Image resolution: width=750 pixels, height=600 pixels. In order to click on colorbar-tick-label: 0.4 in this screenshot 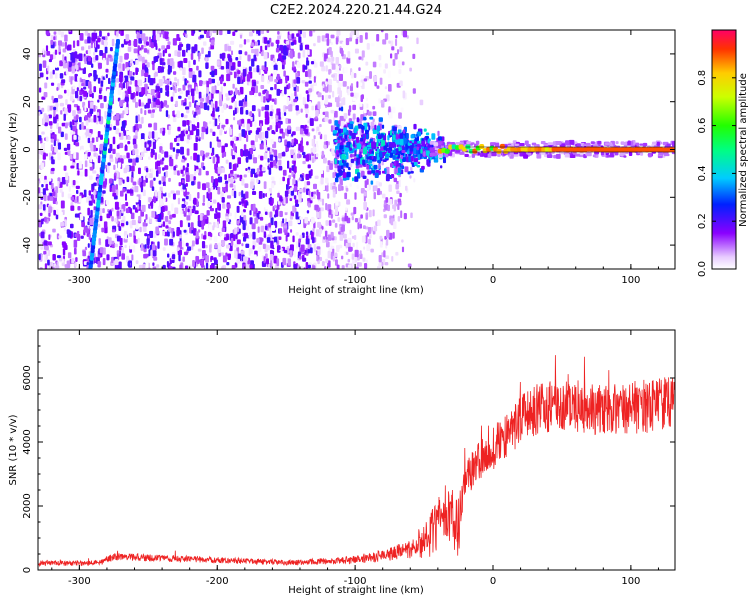, I will do `click(702, 173)`.